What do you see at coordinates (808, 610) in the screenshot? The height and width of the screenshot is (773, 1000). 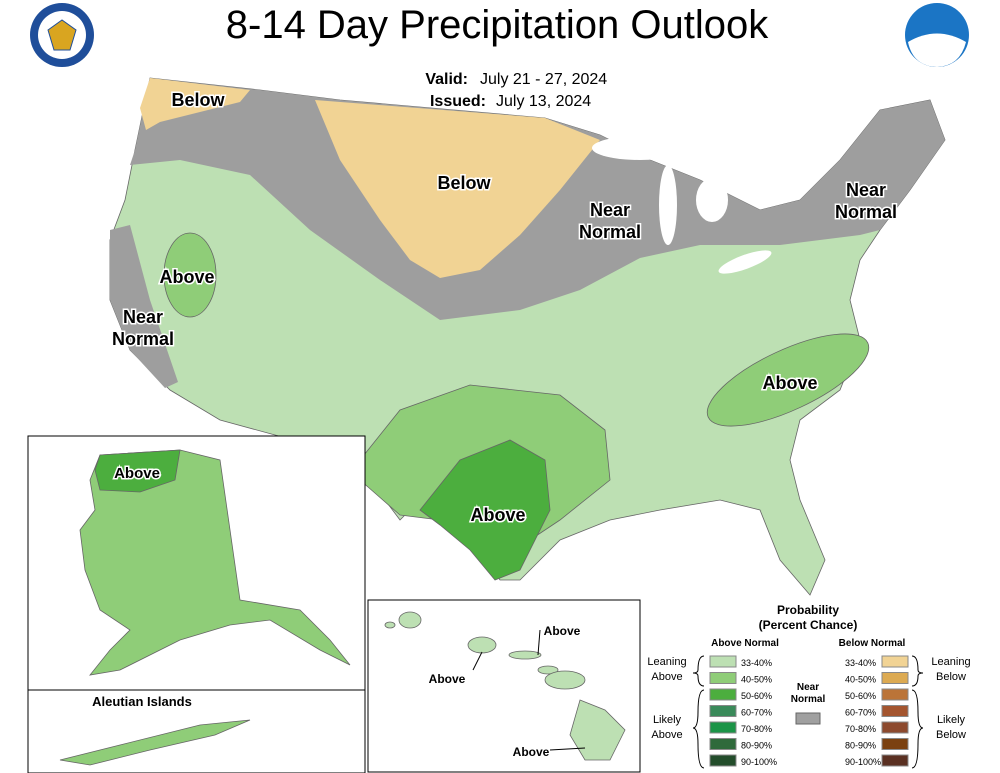 I see `legend-title: Probability` at bounding box center [808, 610].